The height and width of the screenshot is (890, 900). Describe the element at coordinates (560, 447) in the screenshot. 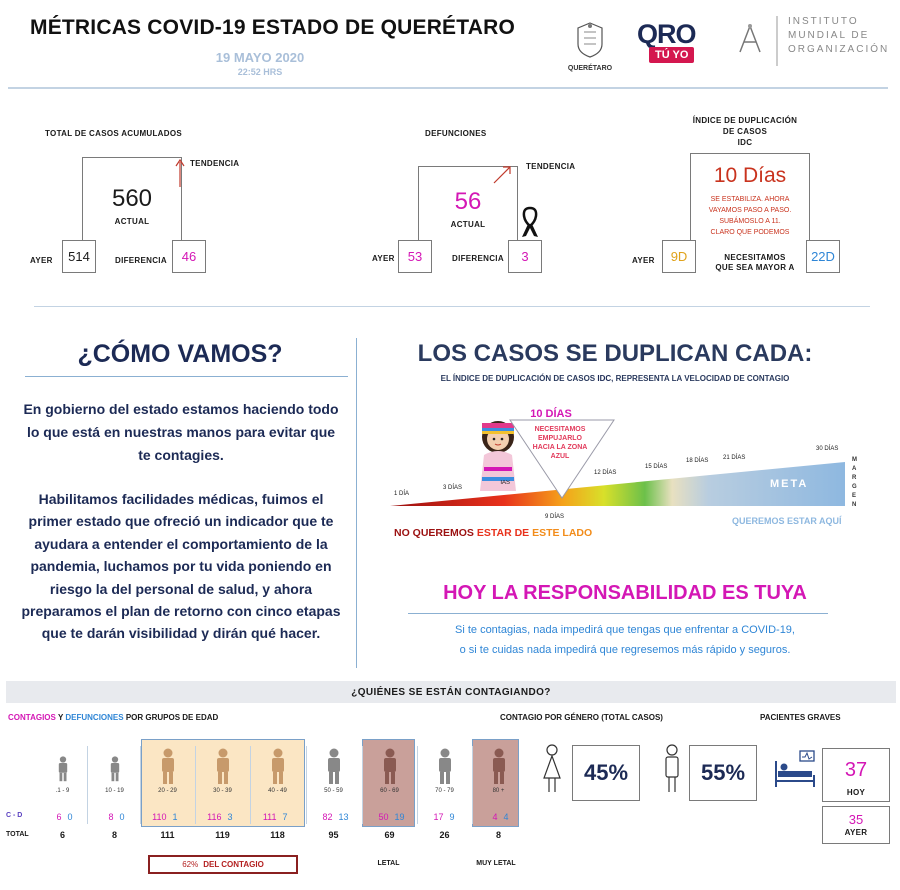

I see `callout-line3: HACIA LA ZONA` at that location.